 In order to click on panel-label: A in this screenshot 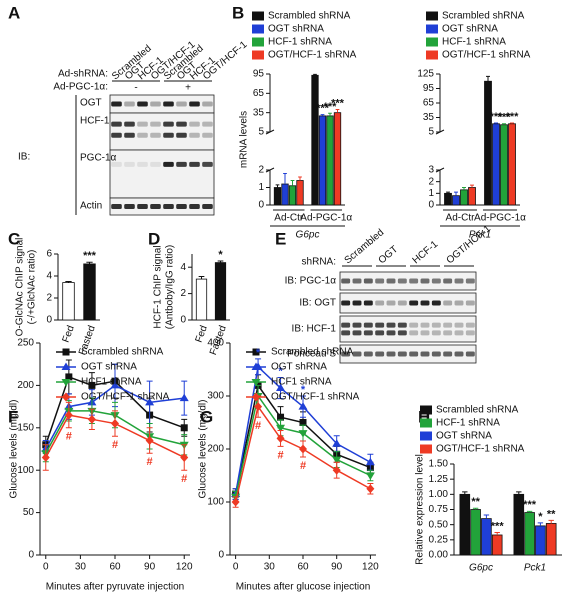, I will do `click(14, 12)`.